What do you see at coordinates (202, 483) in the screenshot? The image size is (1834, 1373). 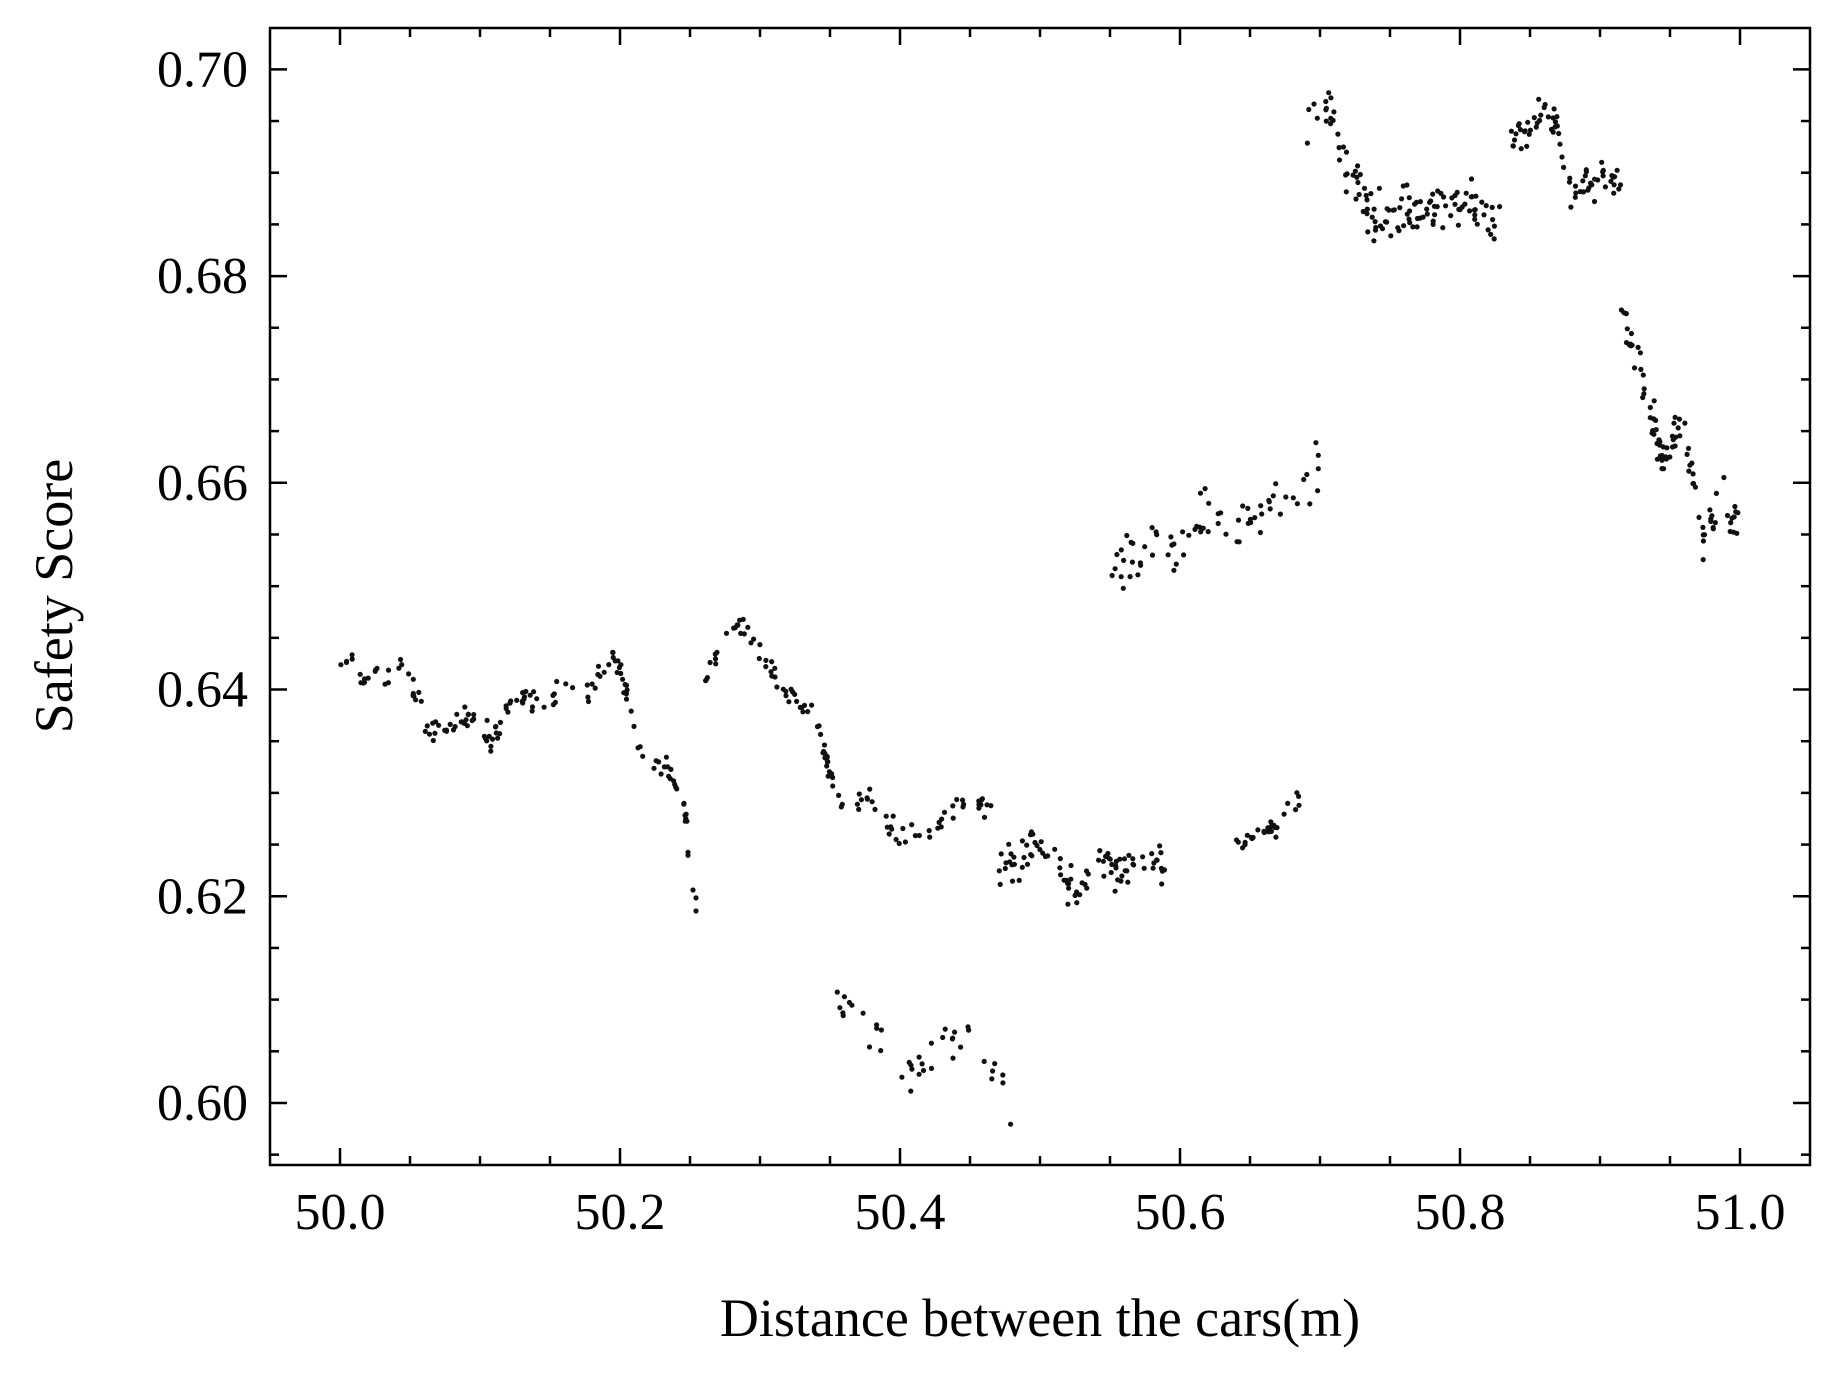 I see `y-tick-label: 0.66` at bounding box center [202, 483].